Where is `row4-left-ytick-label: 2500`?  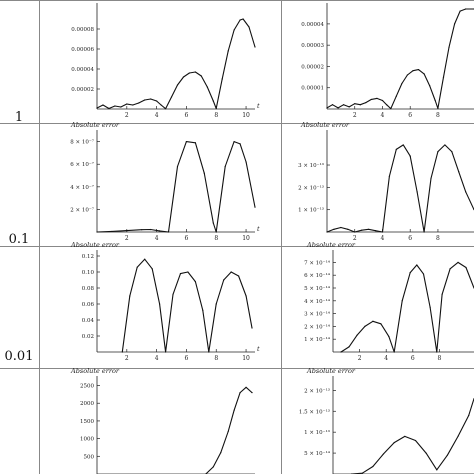
row4-left-ytick-label: 2500 is located at coordinates (87, 387).